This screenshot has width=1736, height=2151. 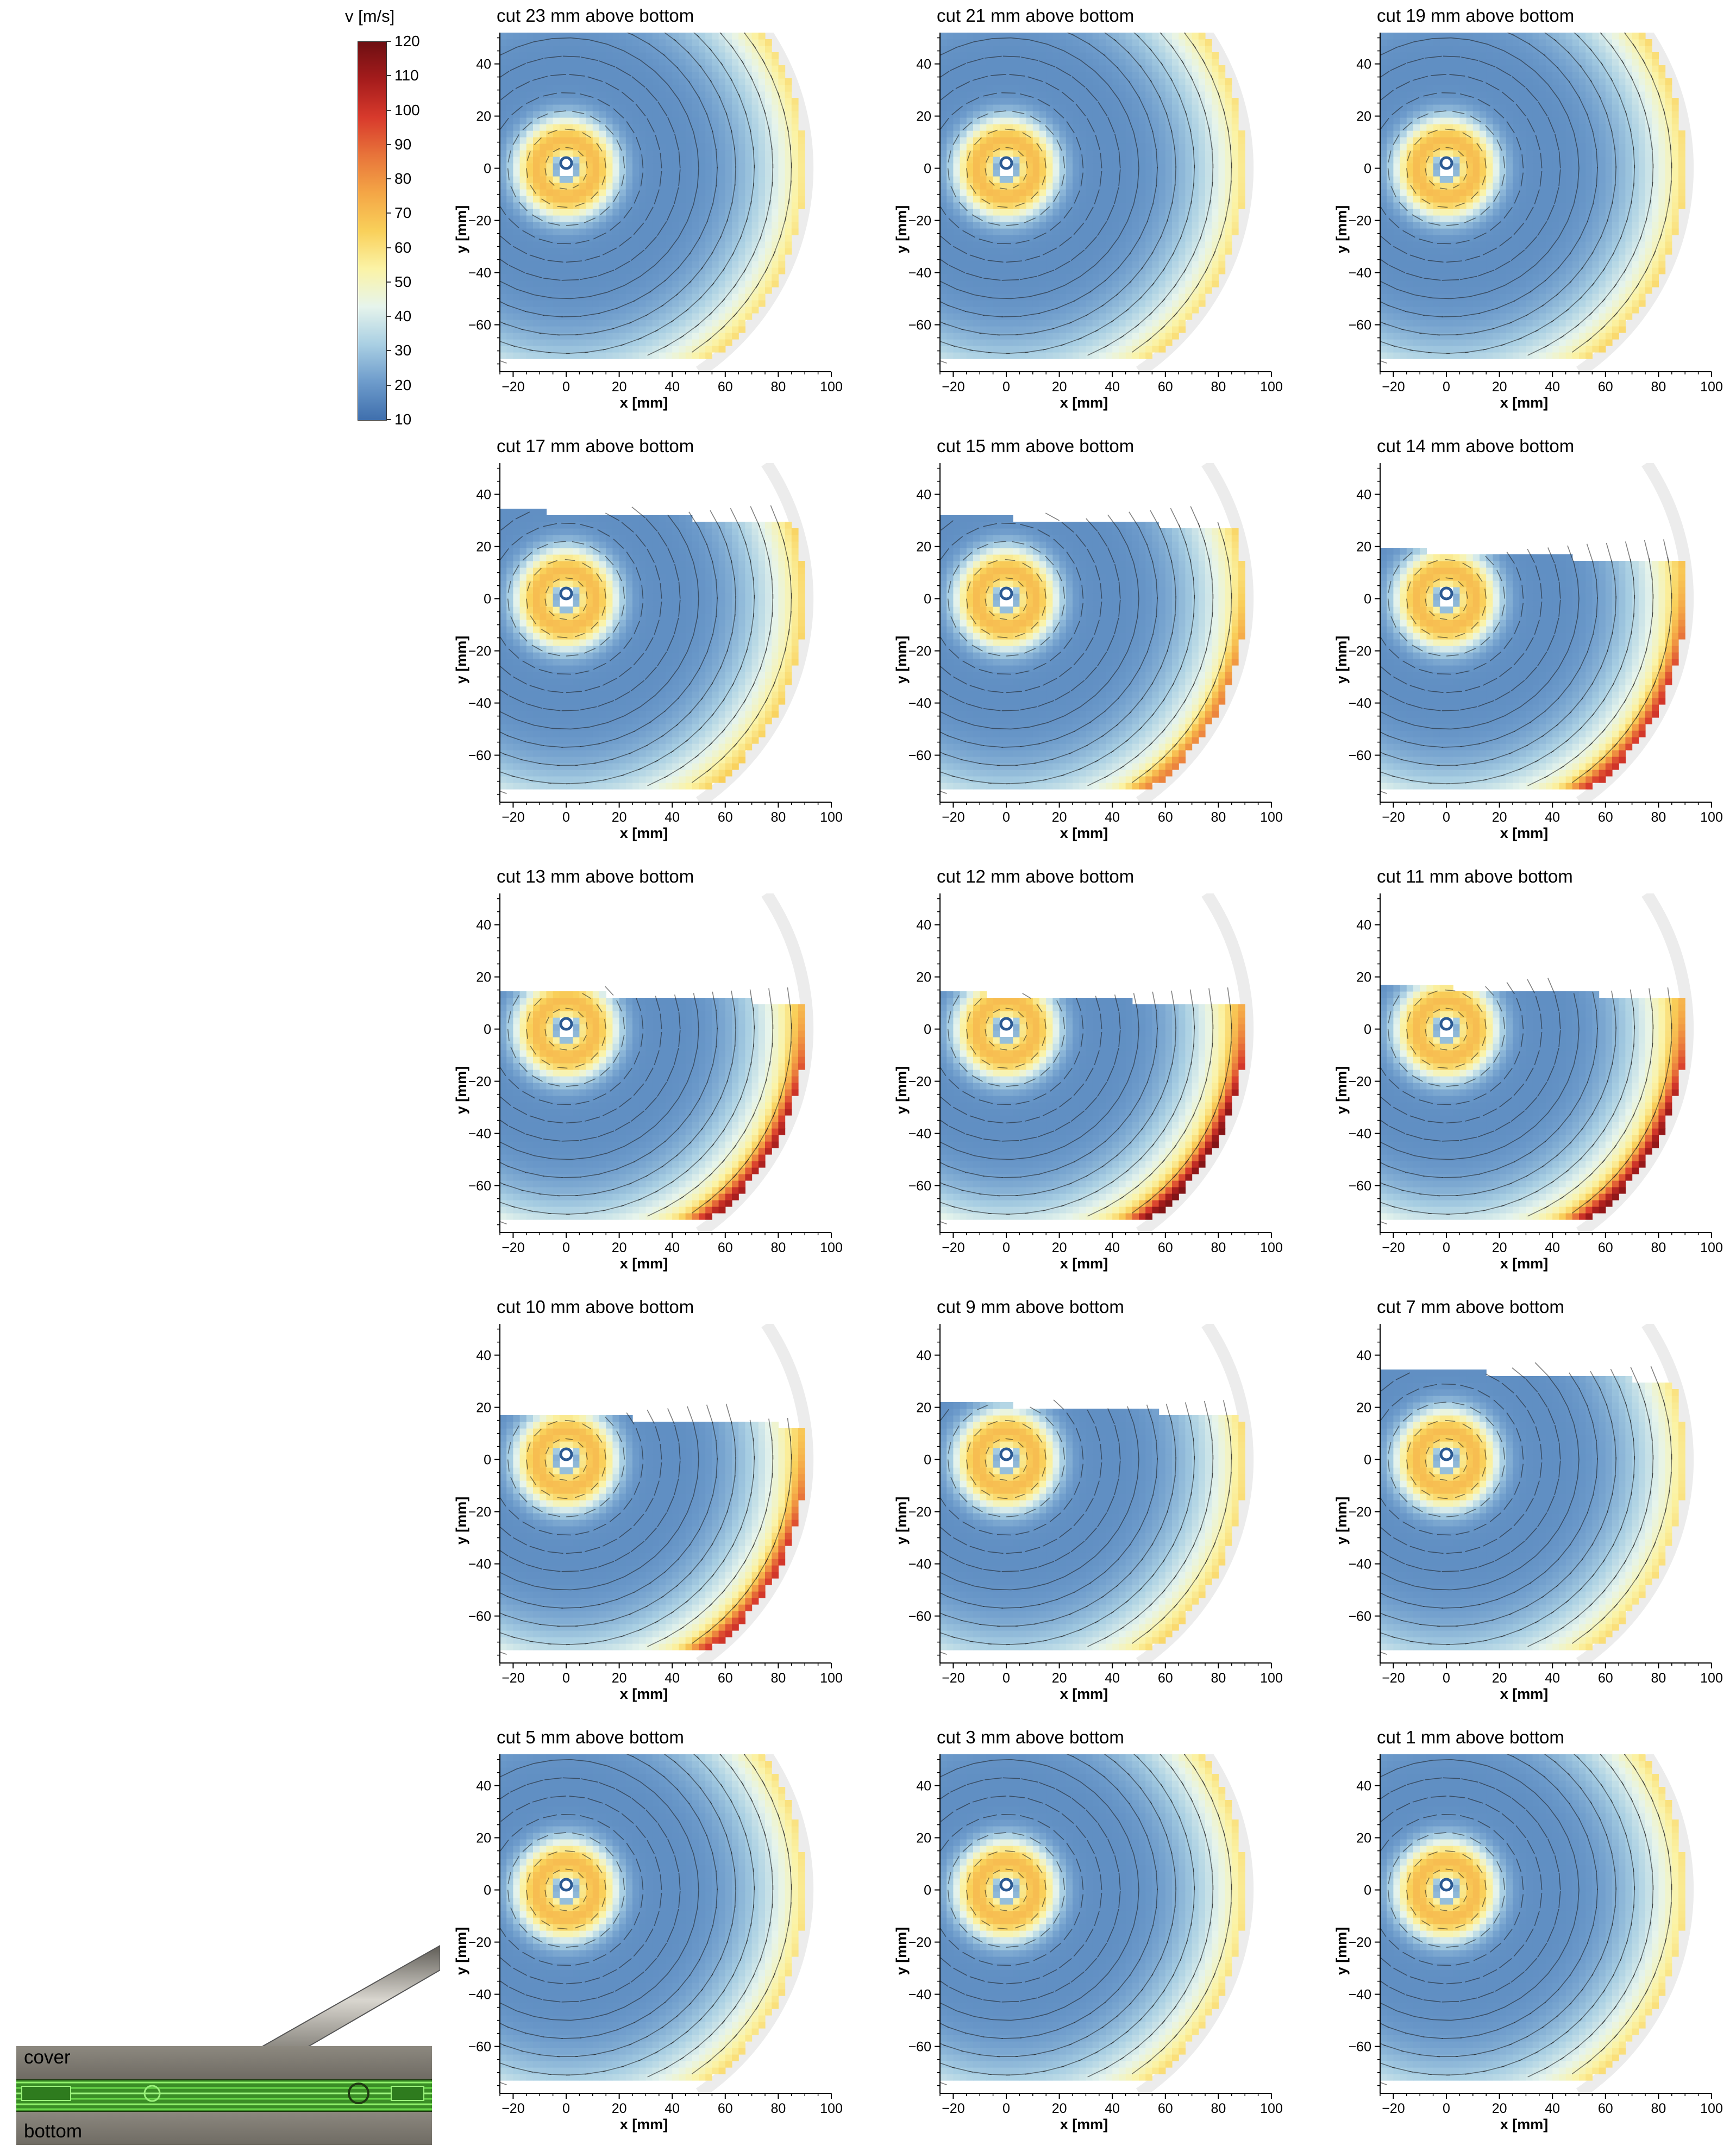 What do you see at coordinates (620, 387) in the screenshot?
I see `x-tick-label: 20` at bounding box center [620, 387].